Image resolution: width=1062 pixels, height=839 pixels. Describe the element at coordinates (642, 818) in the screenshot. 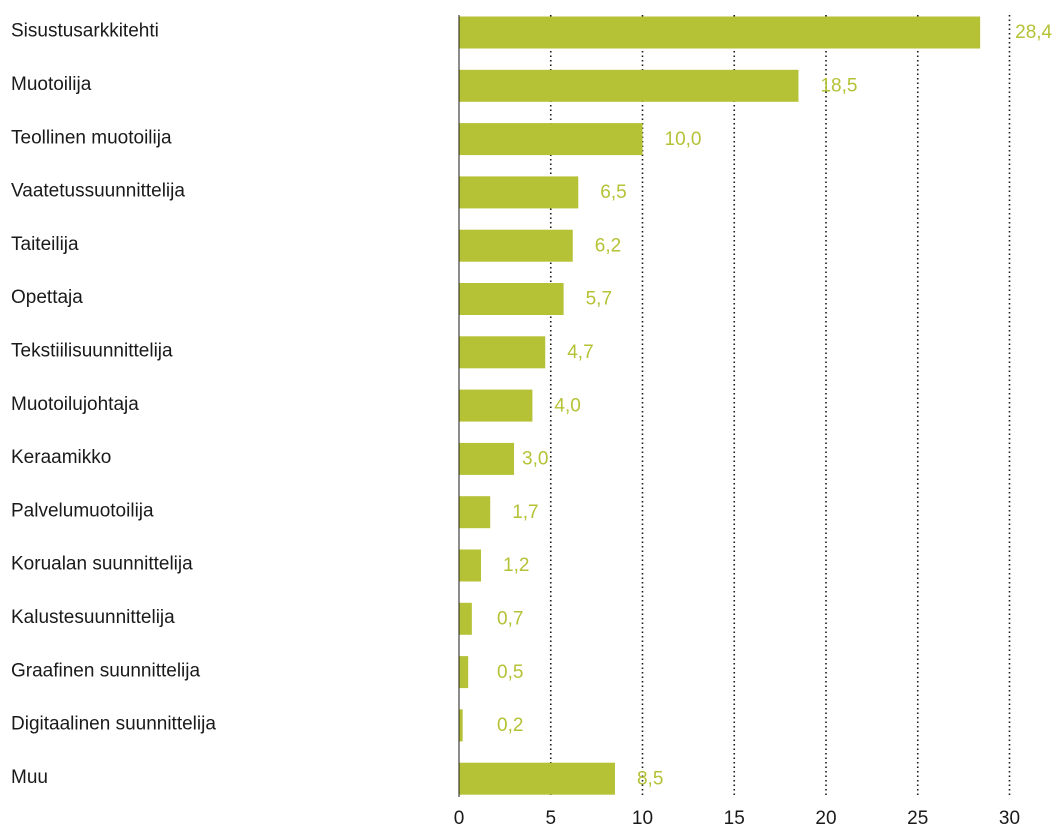

I see `x-tick-label-10: 10` at that location.